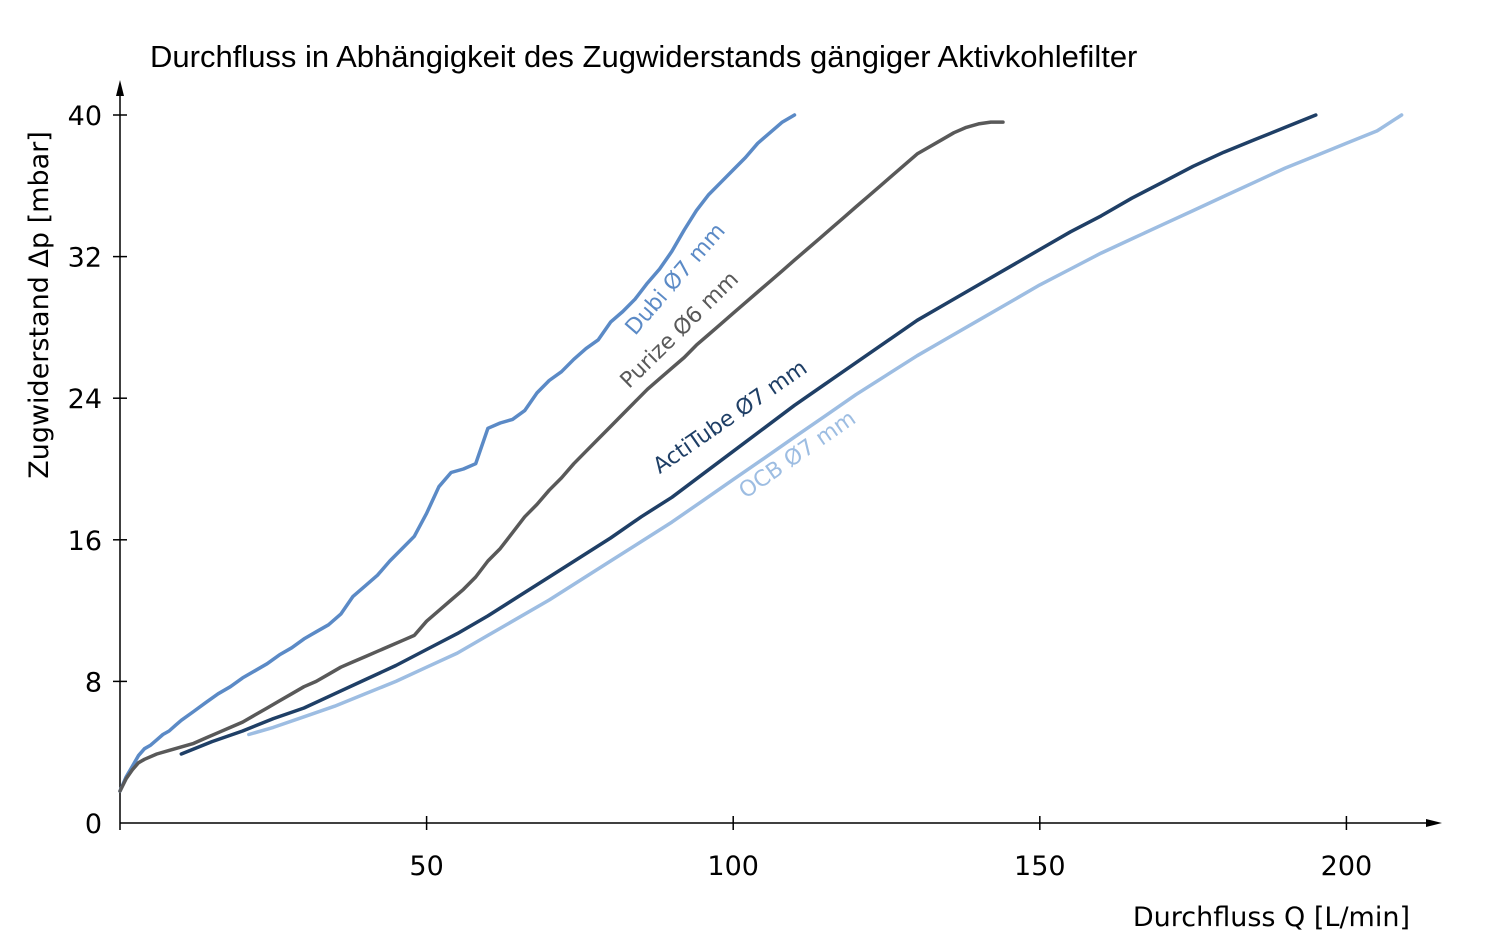 The height and width of the screenshot is (950, 1498). What do you see at coordinates (120, 88) in the screenshot?
I see `y-axis-arrow` at bounding box center [120, 88].